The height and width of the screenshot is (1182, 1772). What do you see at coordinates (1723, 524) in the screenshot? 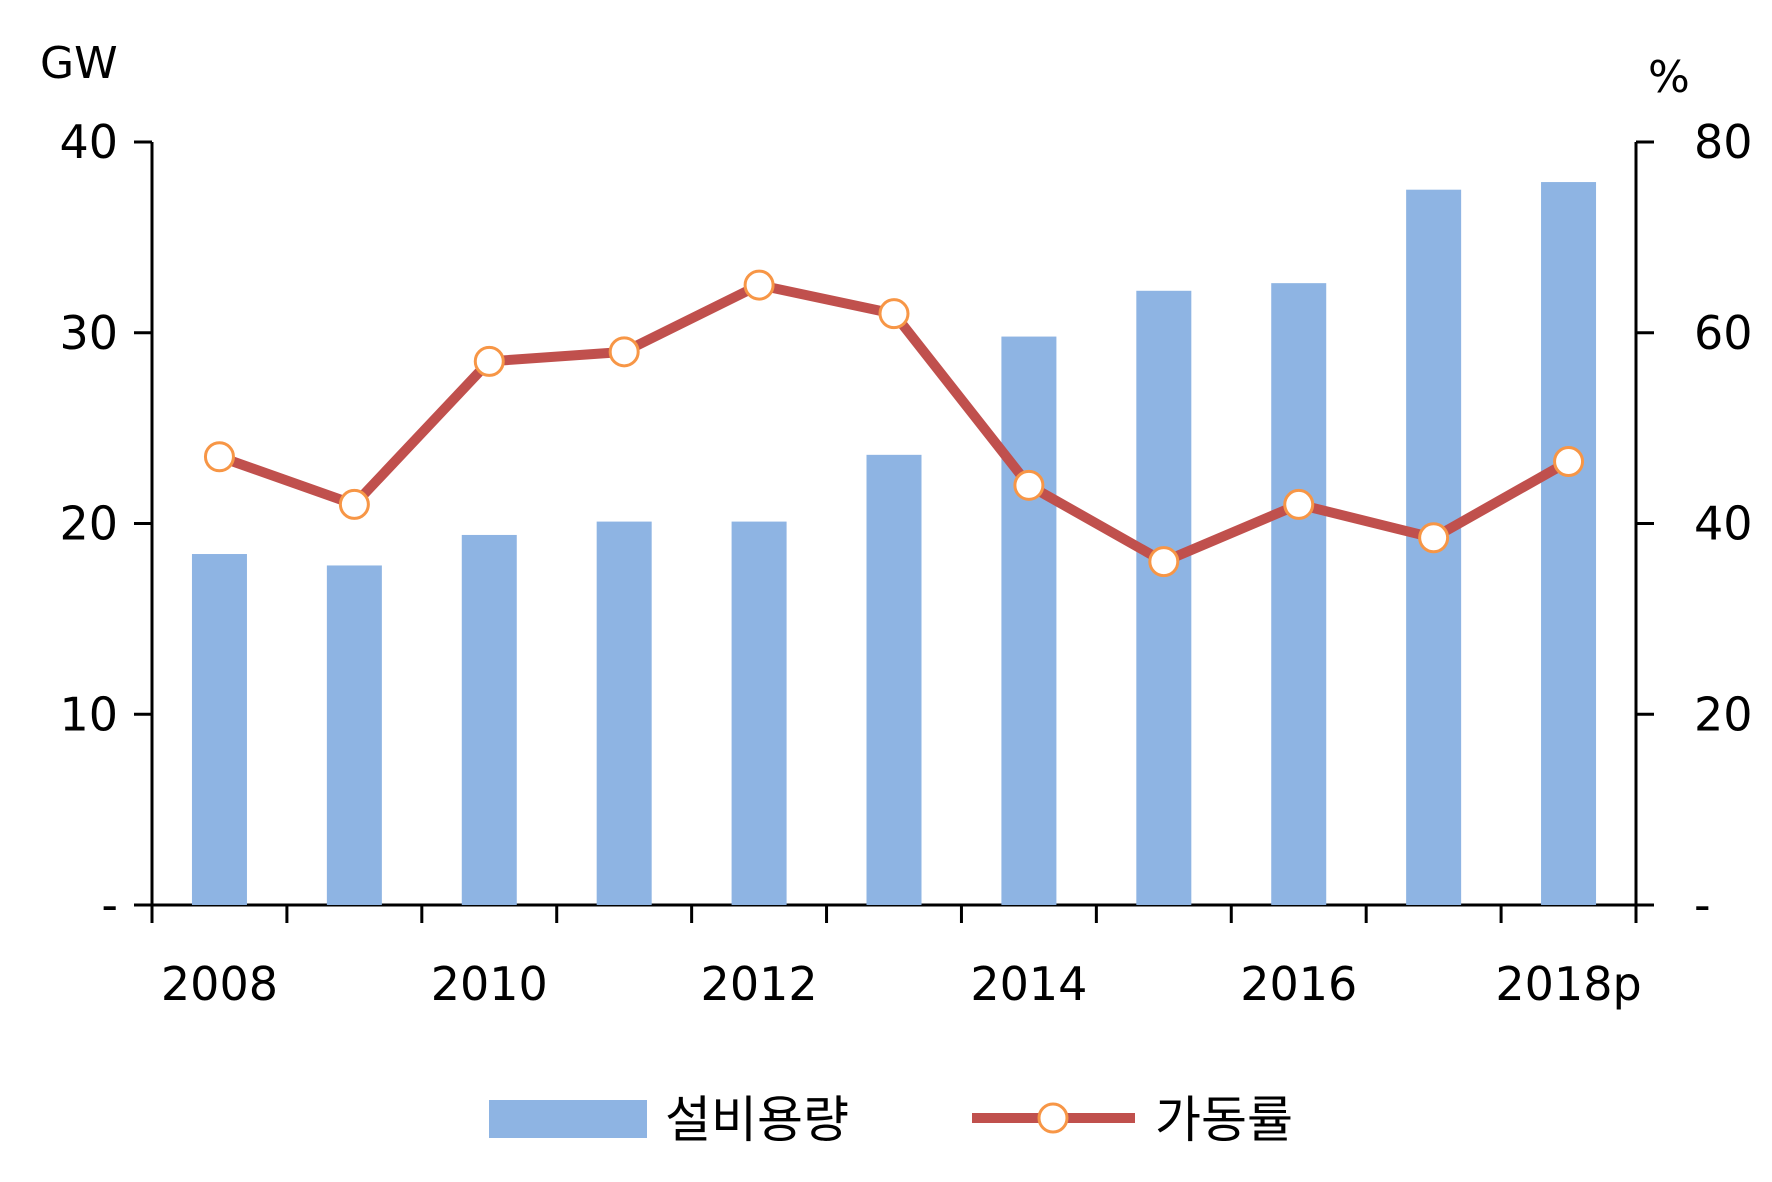
I see `right-axis-tick-label: 40` at bounding box center [1723, 524].